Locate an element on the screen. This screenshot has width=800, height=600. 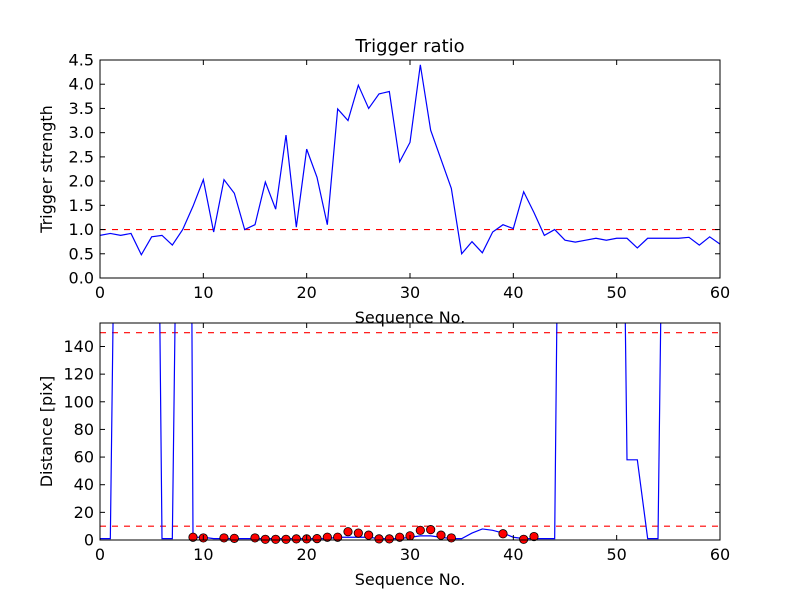
bottom-y-tick-label-4: 80 is located at coordinates (84, 429).